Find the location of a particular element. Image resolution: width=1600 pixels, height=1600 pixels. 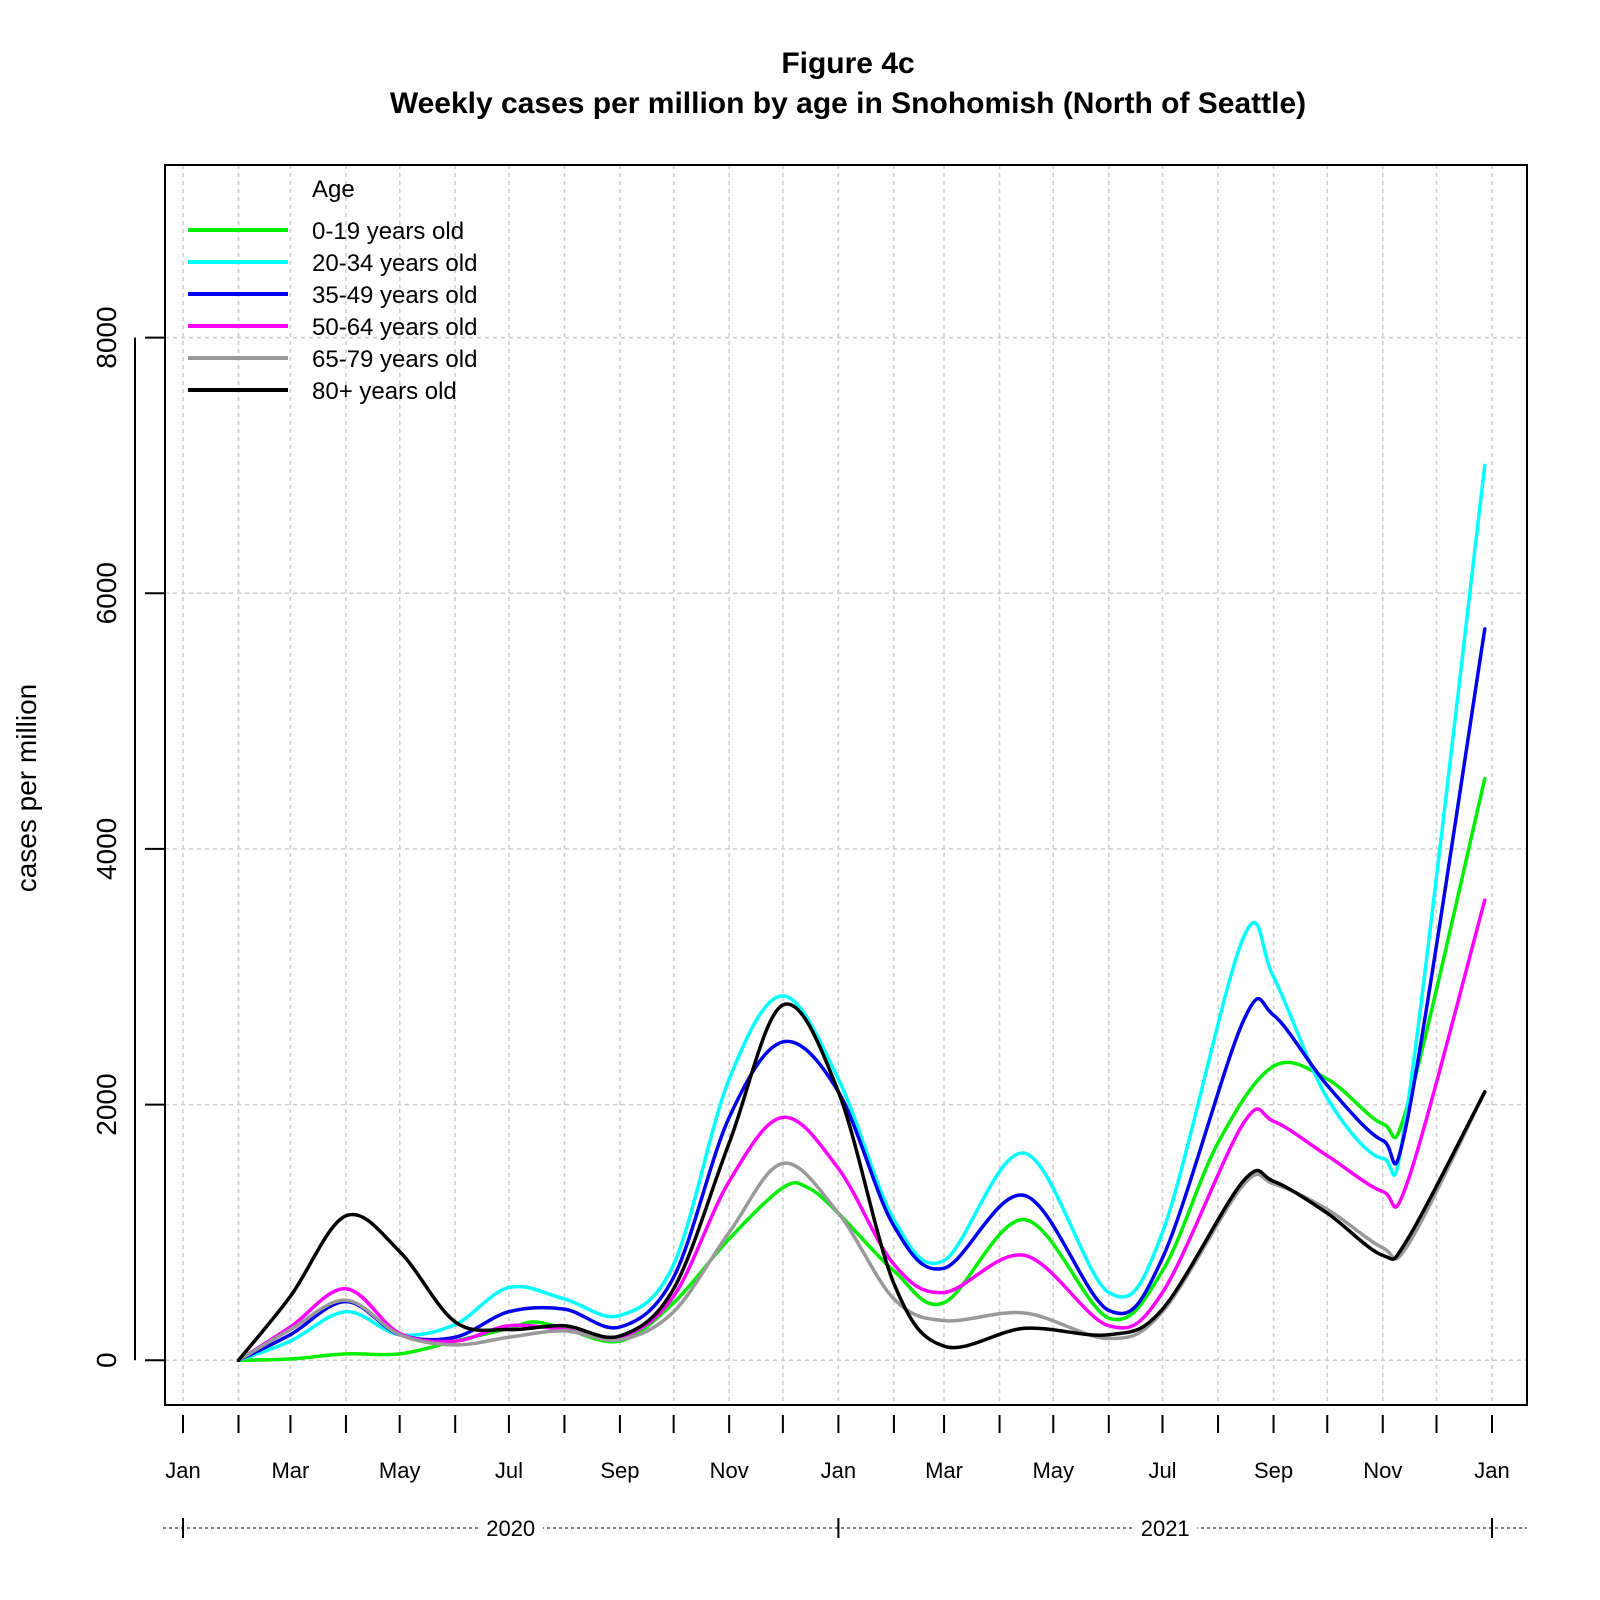

year-label: 2020 is located at coordinates (510, 1528).